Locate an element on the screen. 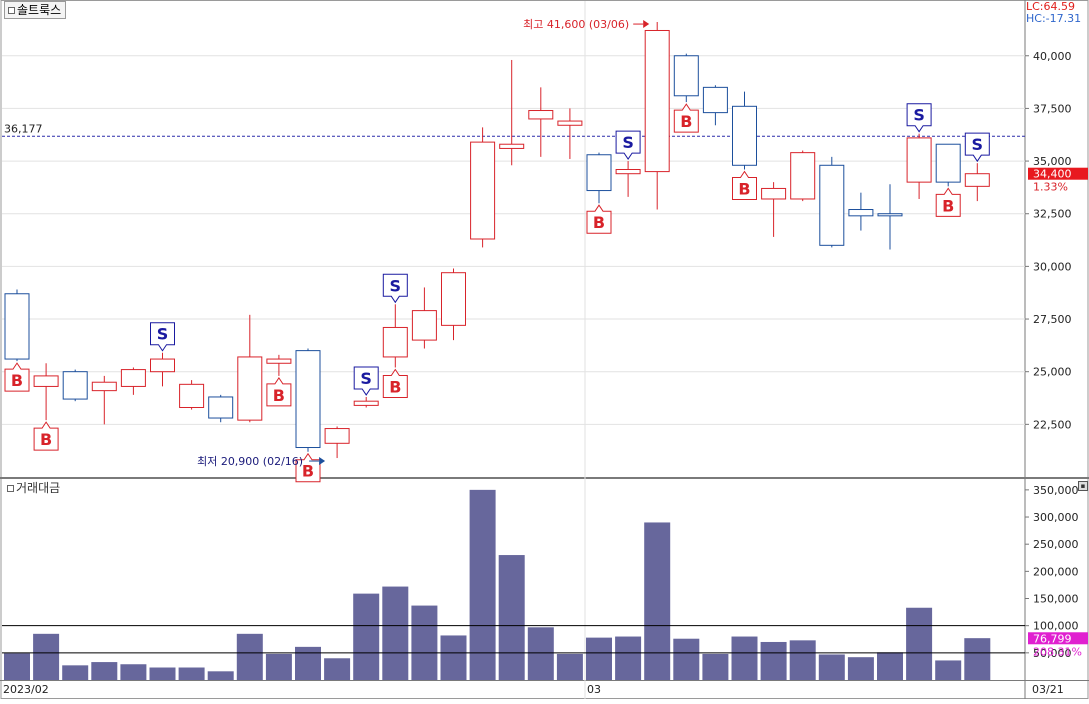 This screenshot has width=1089, height=704. volume-panel-title-text: 거래대금 is located at coordinates (38, 488).